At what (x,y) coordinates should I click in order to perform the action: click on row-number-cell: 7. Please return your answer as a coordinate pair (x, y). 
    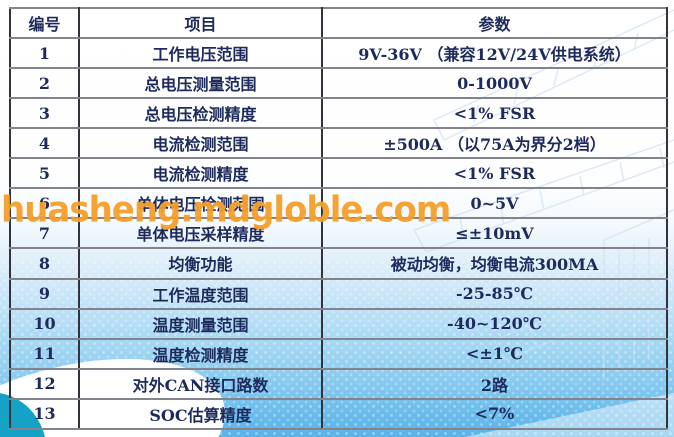
    Looking at the image, I should click on (44, 233).